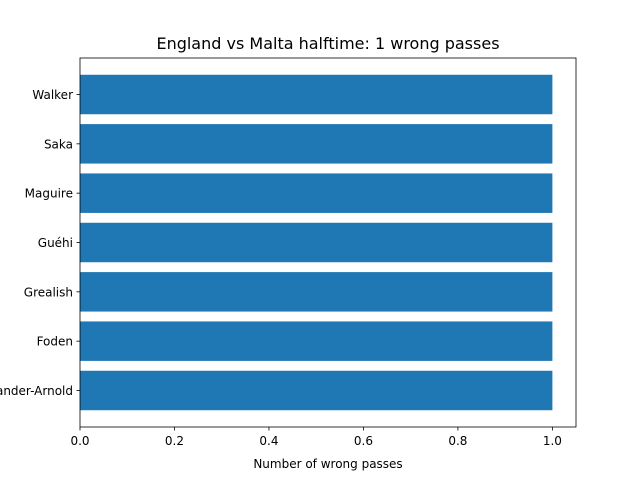 This screenshot has width=640, height=480. Describe the element at coordinates (316, 437) in the screenshot. I see `x-axis-ticks: 0.0 0.2 0.4 0.6 0.8 1.0` at that location.